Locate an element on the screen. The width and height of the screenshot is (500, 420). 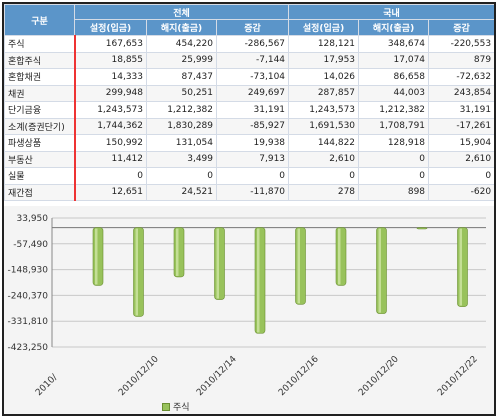
table-cell: 11,412 is located at coordinates (110, 159).